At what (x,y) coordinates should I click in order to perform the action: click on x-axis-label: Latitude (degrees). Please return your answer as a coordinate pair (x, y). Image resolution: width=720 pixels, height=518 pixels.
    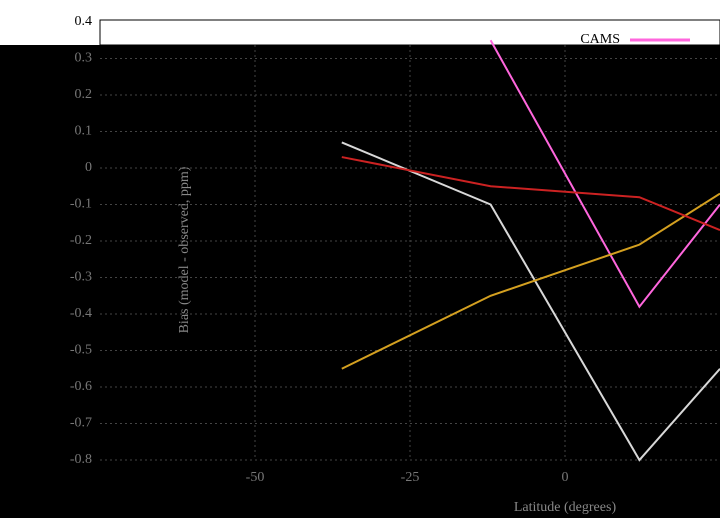
    Looking at the image, I should click on (565, 507).